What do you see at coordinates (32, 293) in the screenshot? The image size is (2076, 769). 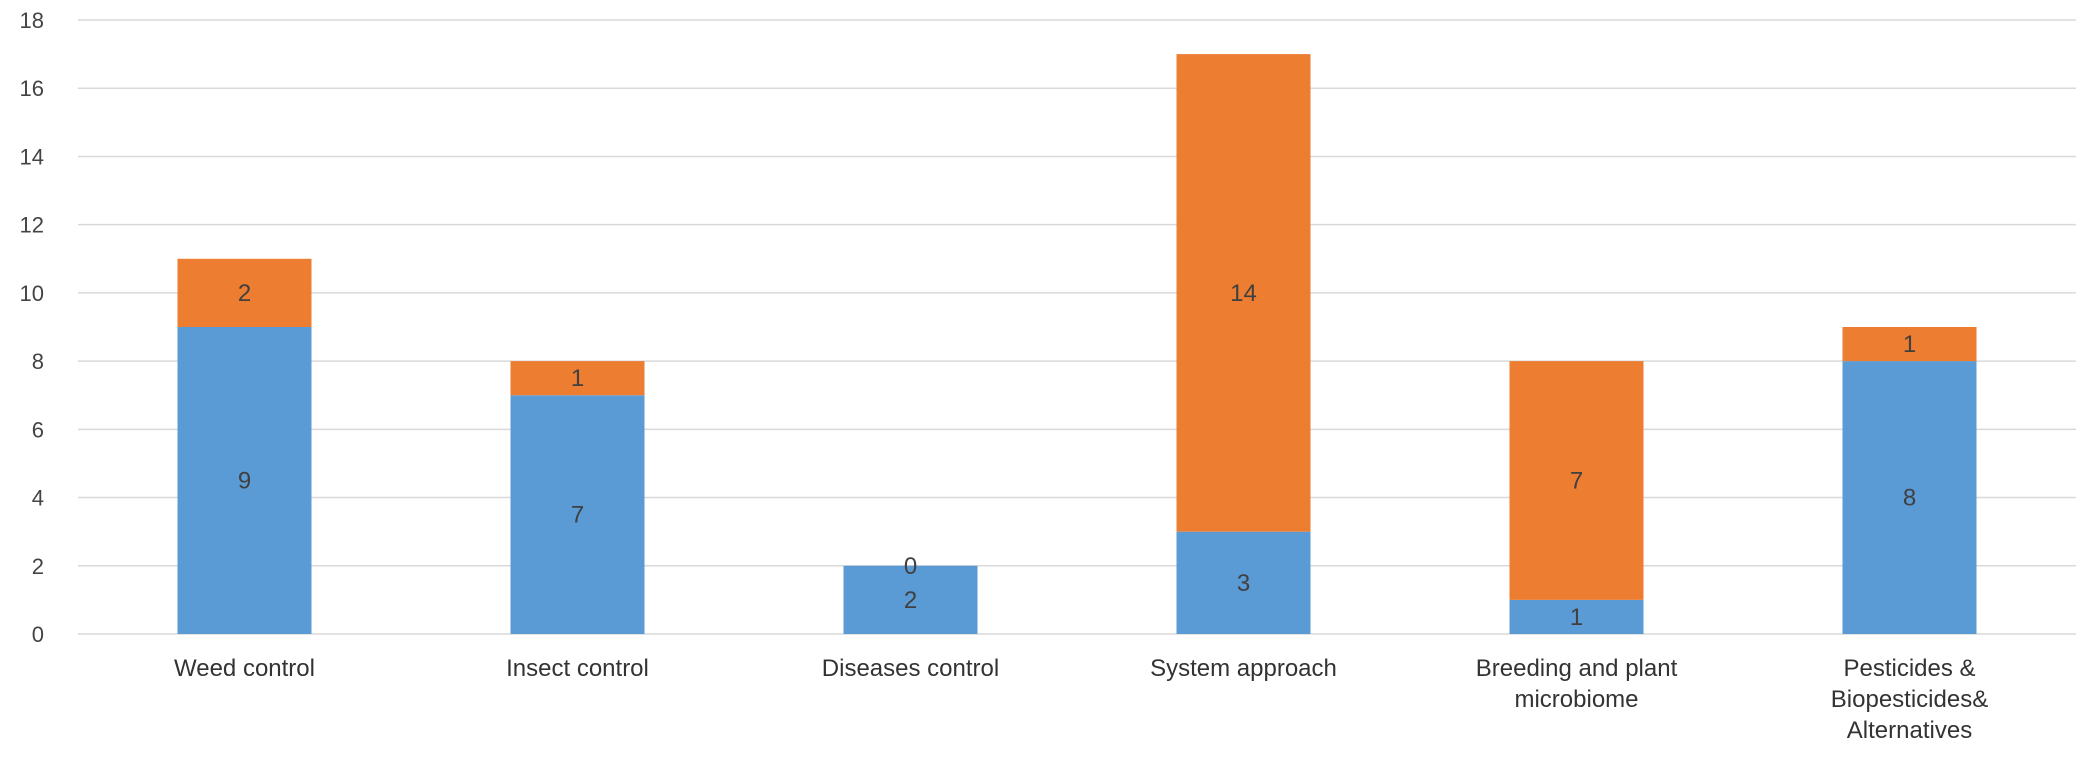 I see `y-tick-label: 10` at bounding box center [32, 293].